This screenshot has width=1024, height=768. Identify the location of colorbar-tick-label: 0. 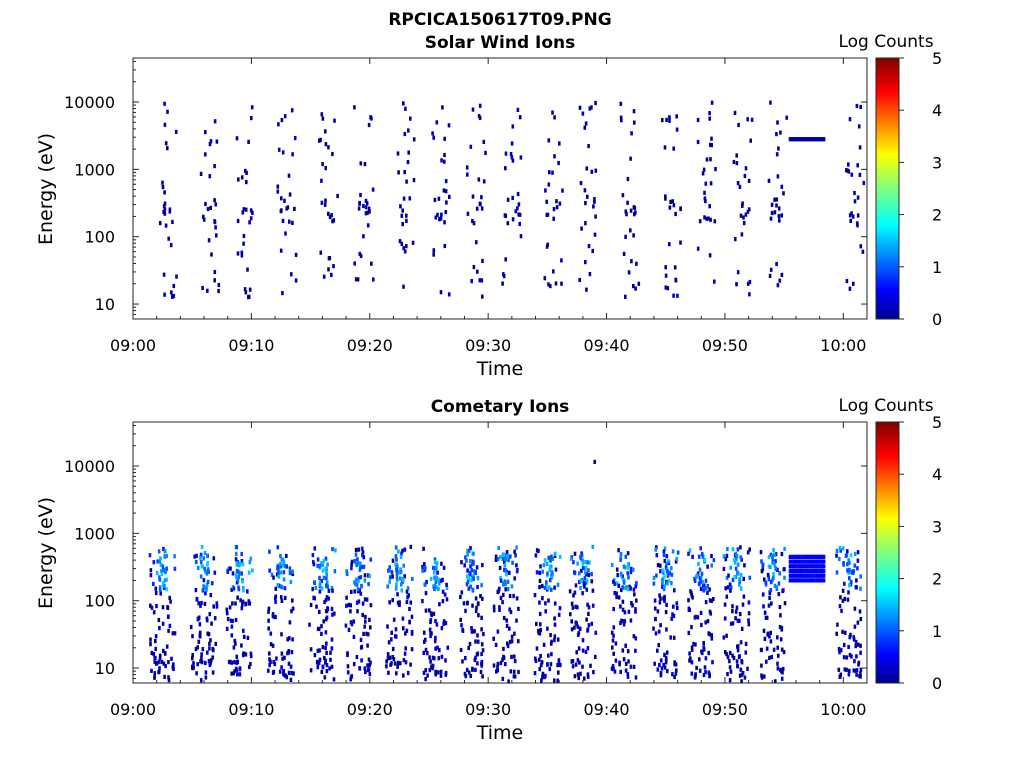
(937, 319).